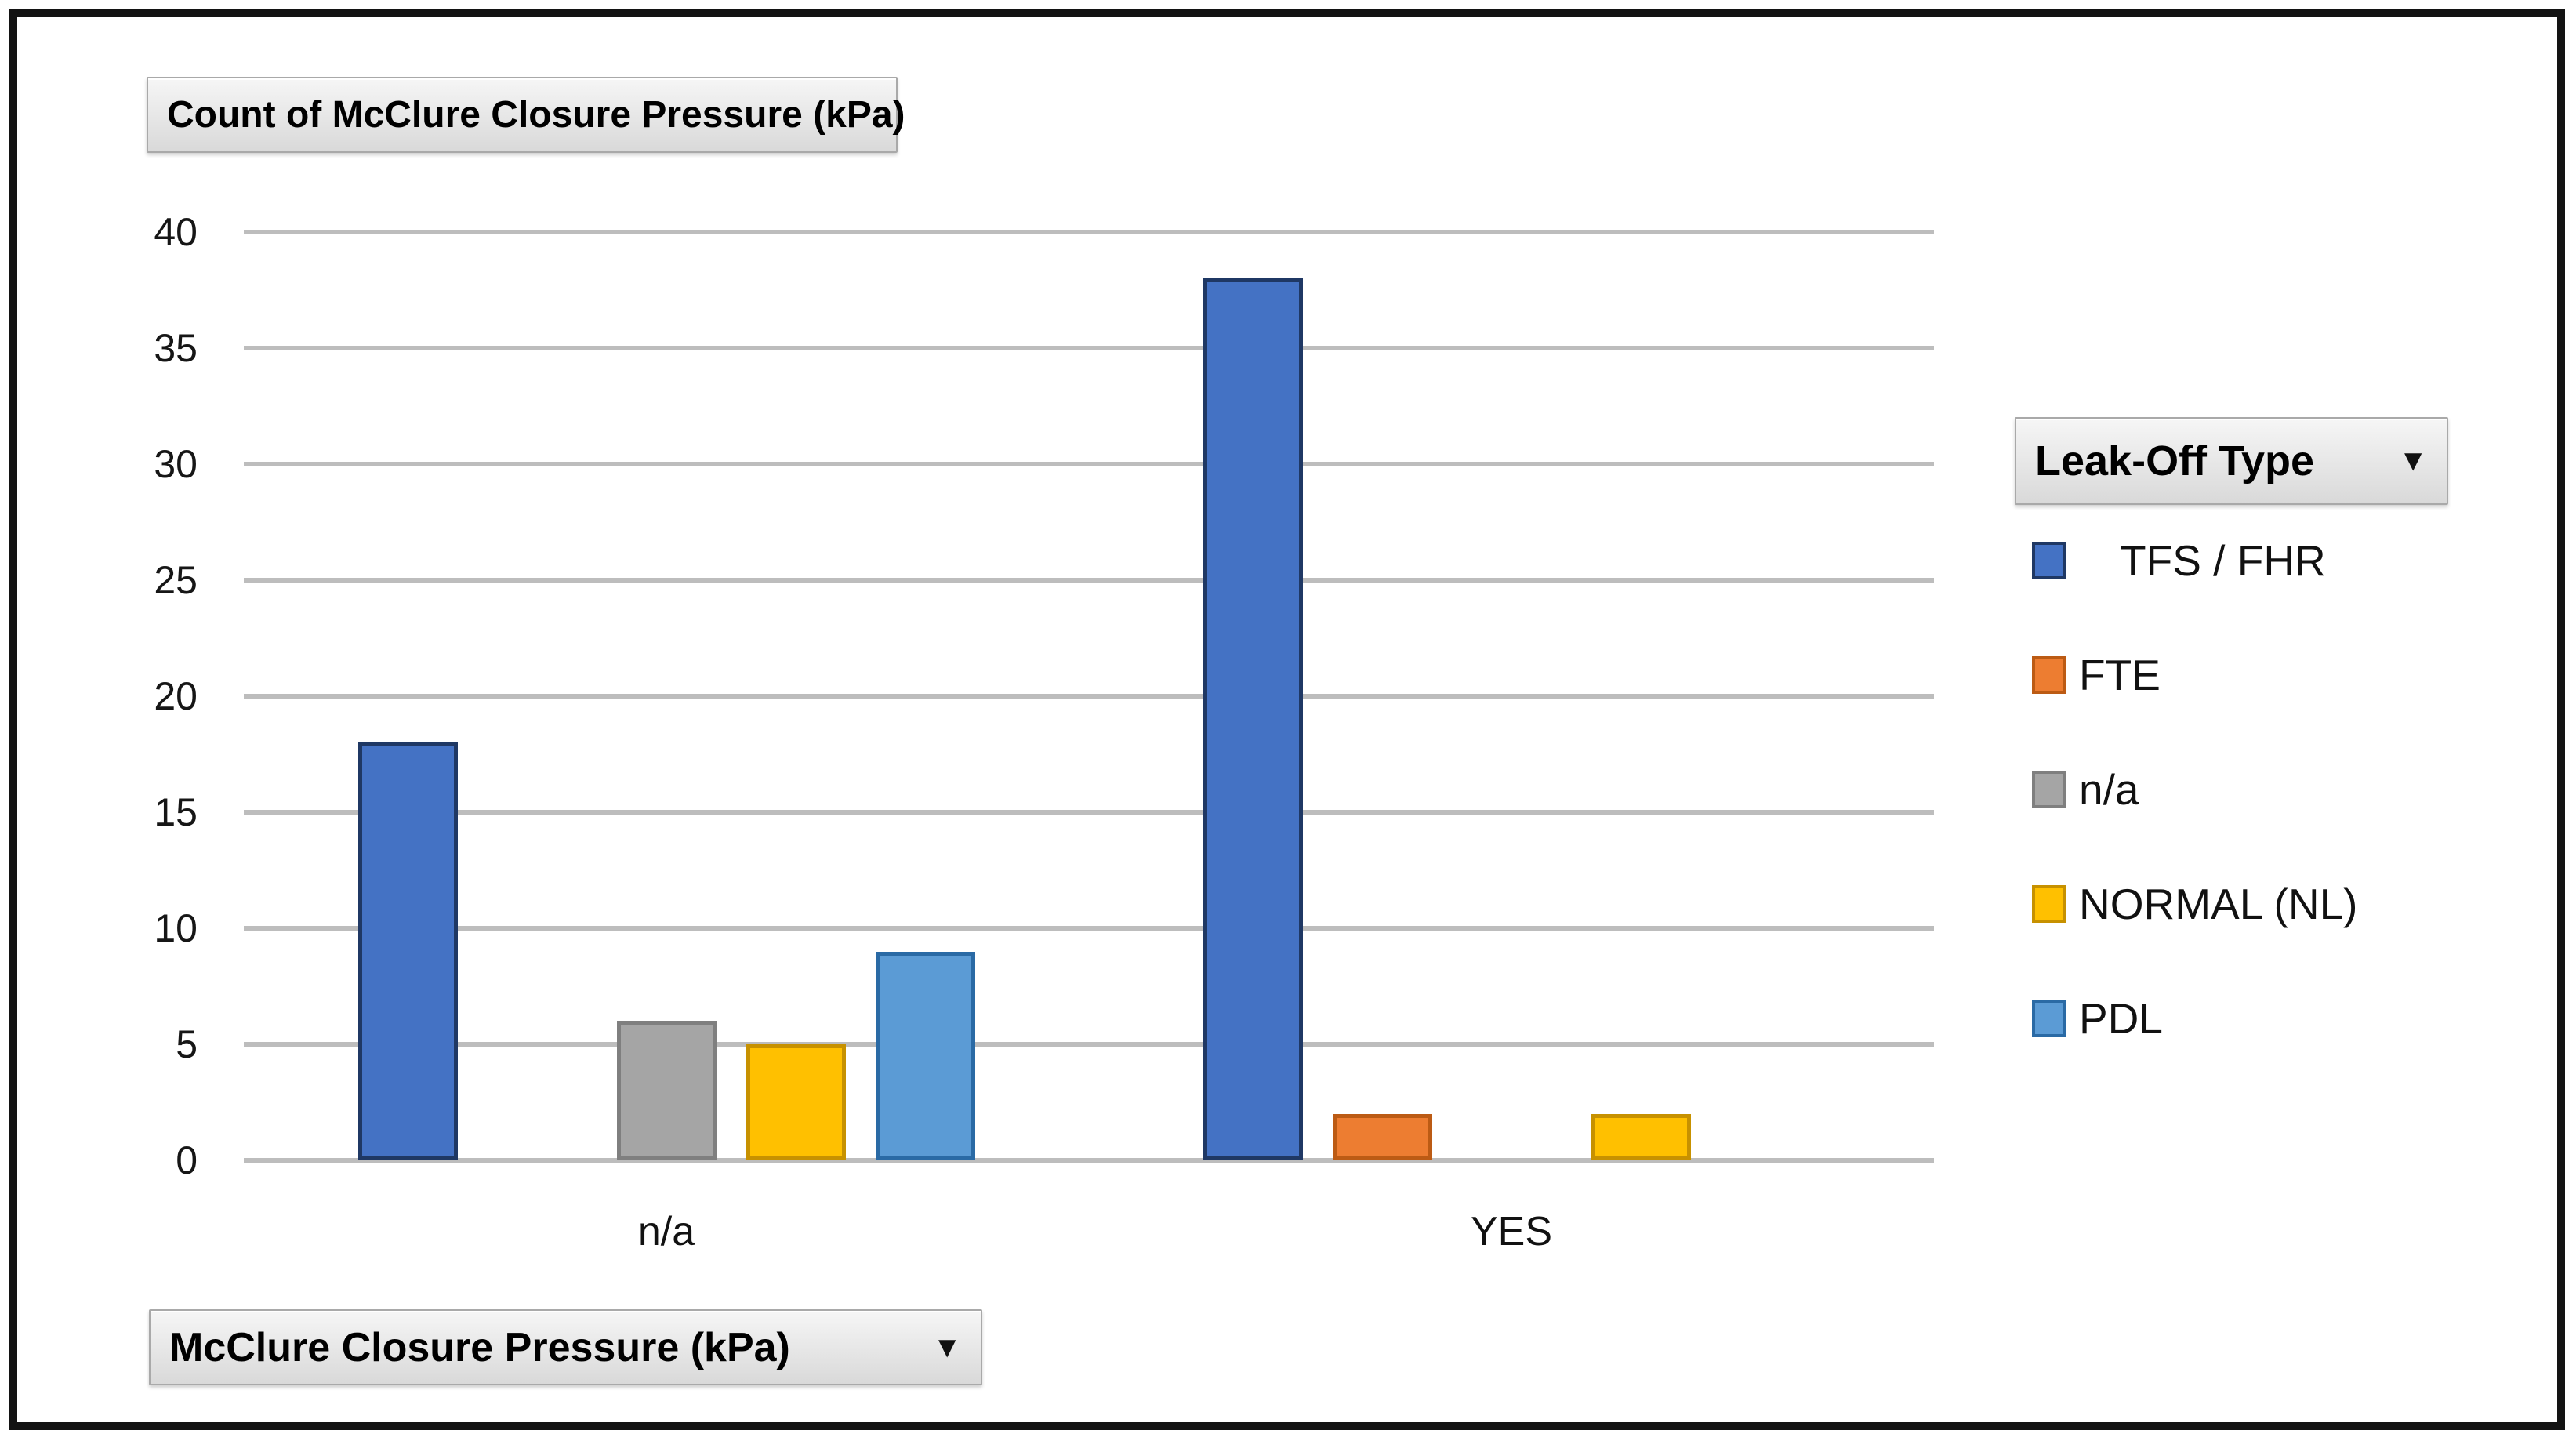 The width and height of the screenshot is (2576, 1441). I want to click on legend-item-label: FTE, so click(2120, 675).